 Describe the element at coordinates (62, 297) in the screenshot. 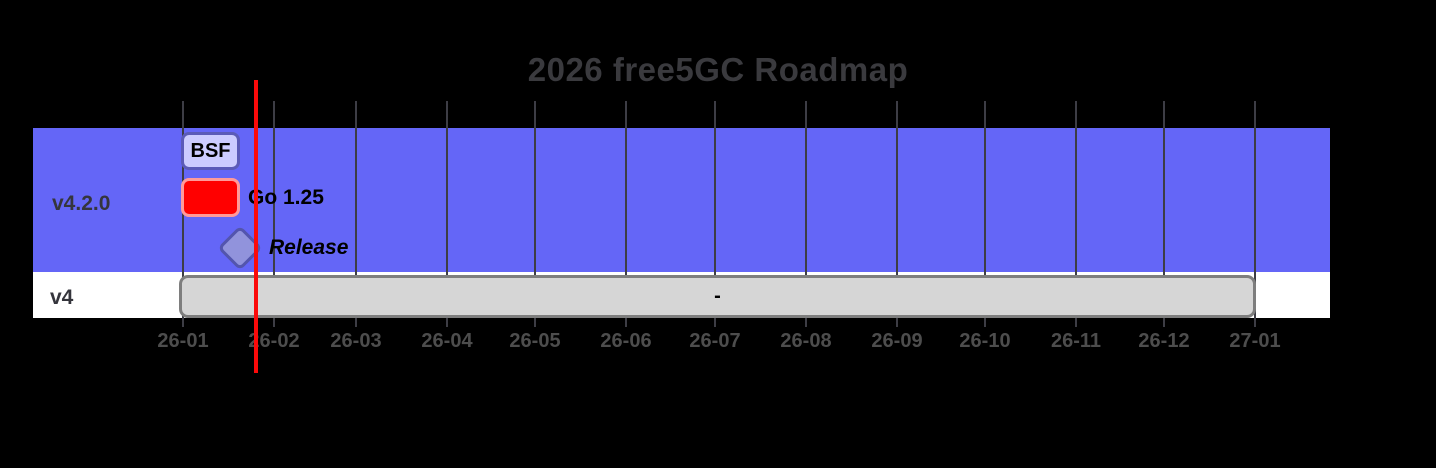

I see `section-label-v4: v4` at that location.